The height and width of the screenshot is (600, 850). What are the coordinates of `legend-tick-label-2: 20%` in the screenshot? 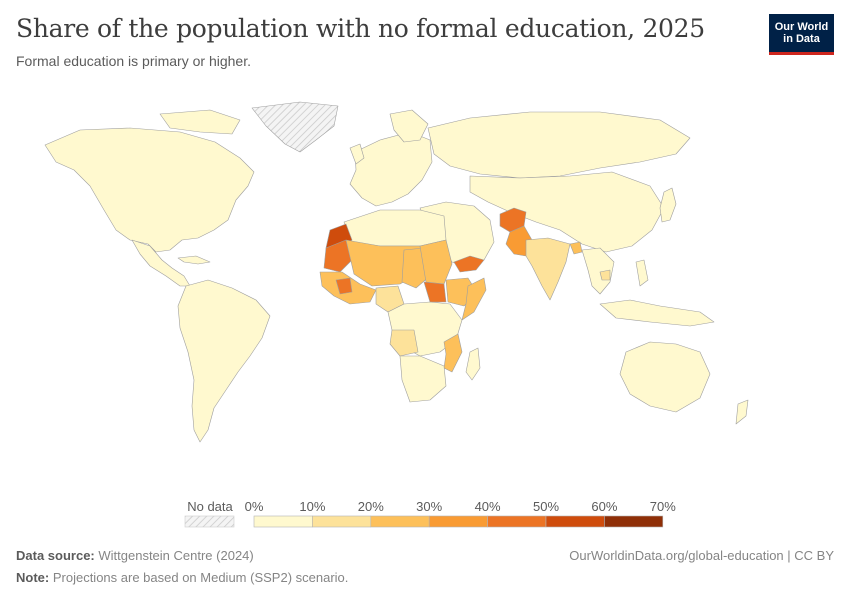 It's located at (371, 506).